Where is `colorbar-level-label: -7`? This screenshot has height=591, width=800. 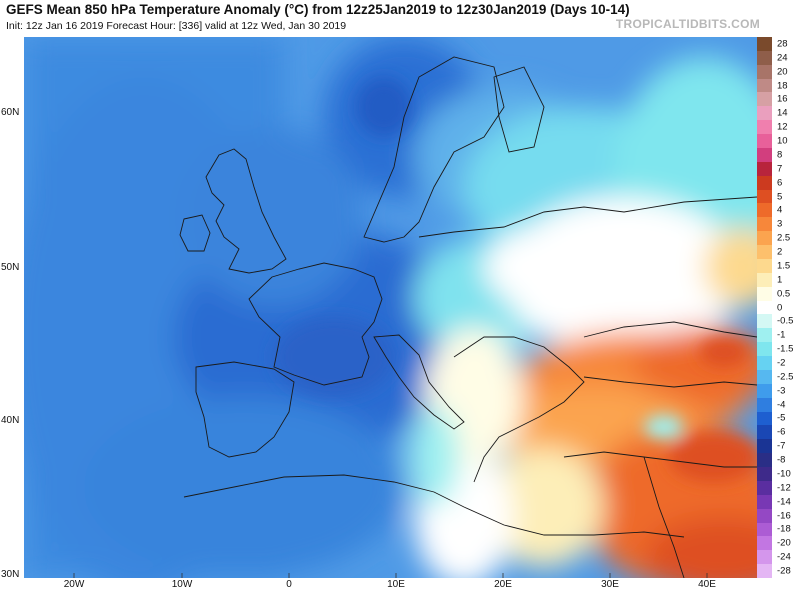
colorbar-level-label: -7 is located at coordinates (781, 446).